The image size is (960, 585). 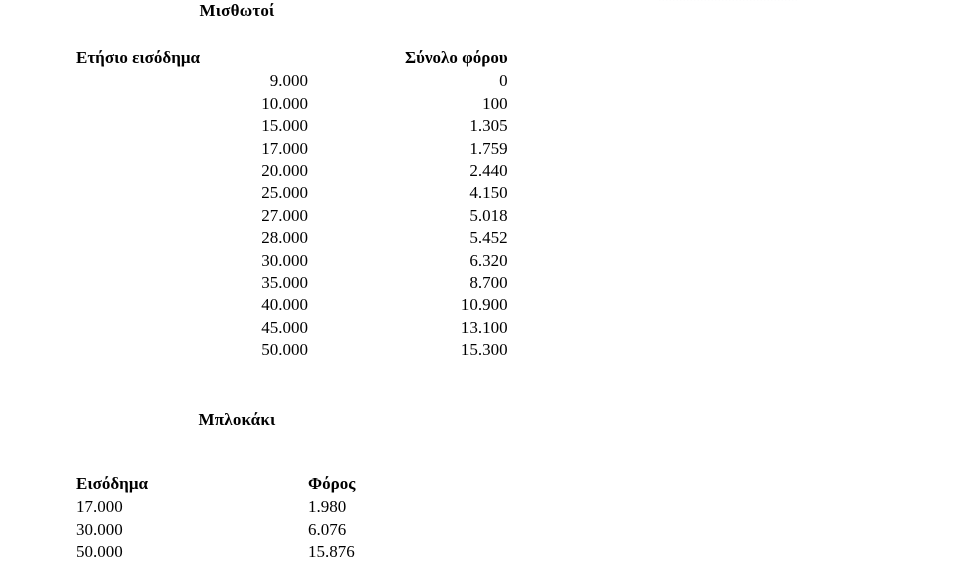 I want to click on table-row: 25.000 4.150, so click(x=292, y=193).